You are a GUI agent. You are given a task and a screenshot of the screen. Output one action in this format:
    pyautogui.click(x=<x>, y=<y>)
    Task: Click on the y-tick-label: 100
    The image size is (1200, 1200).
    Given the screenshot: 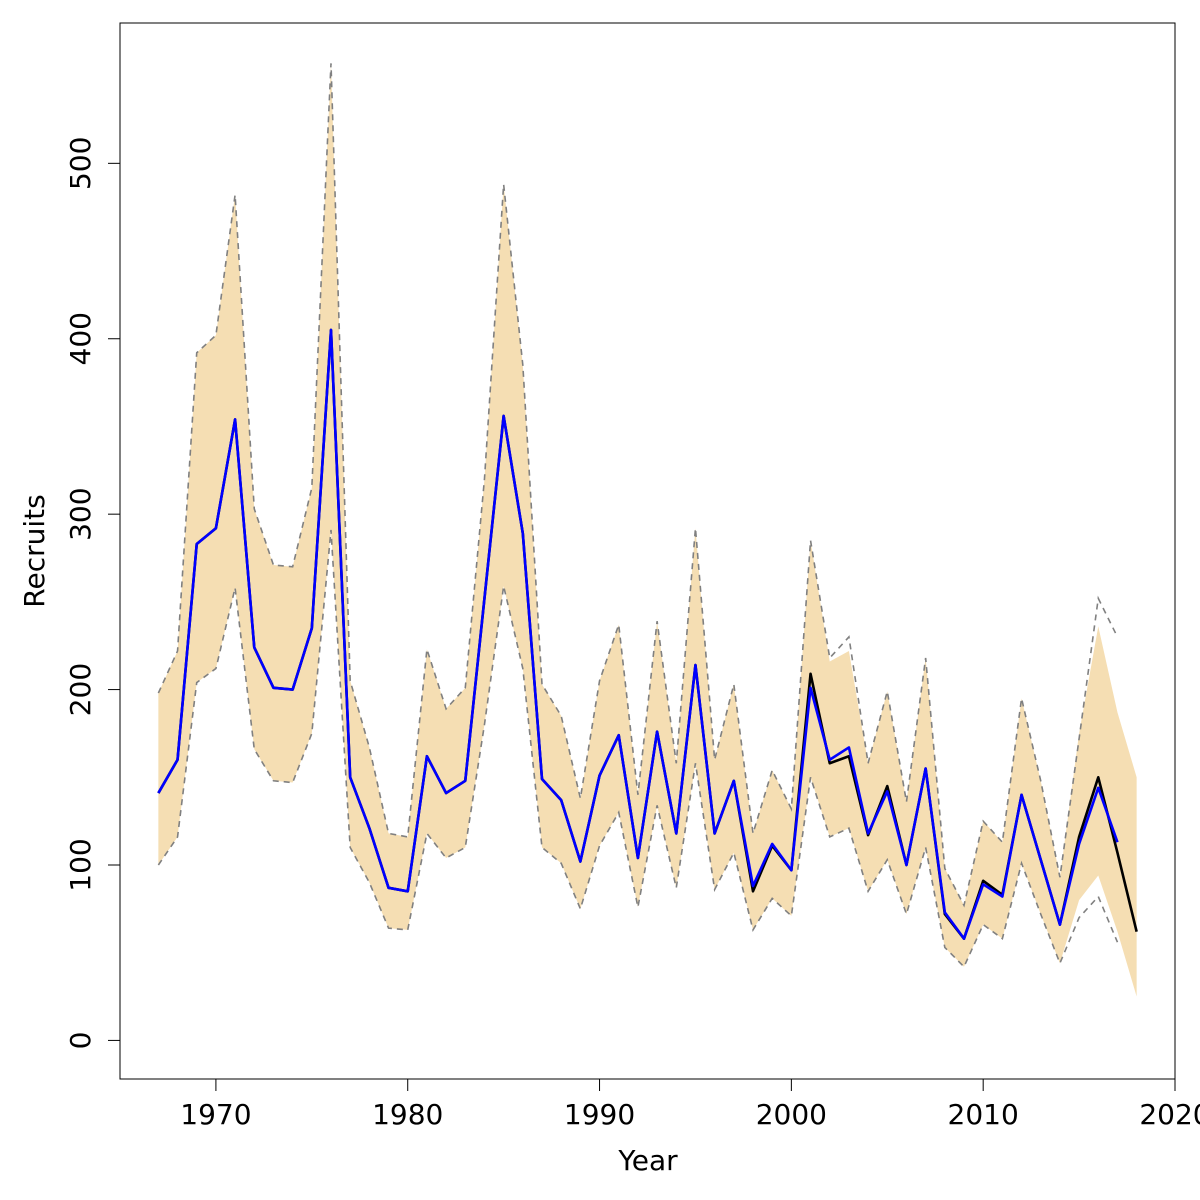 What is the action you would take?
    pyautogui.click(x=80, y=864)
    